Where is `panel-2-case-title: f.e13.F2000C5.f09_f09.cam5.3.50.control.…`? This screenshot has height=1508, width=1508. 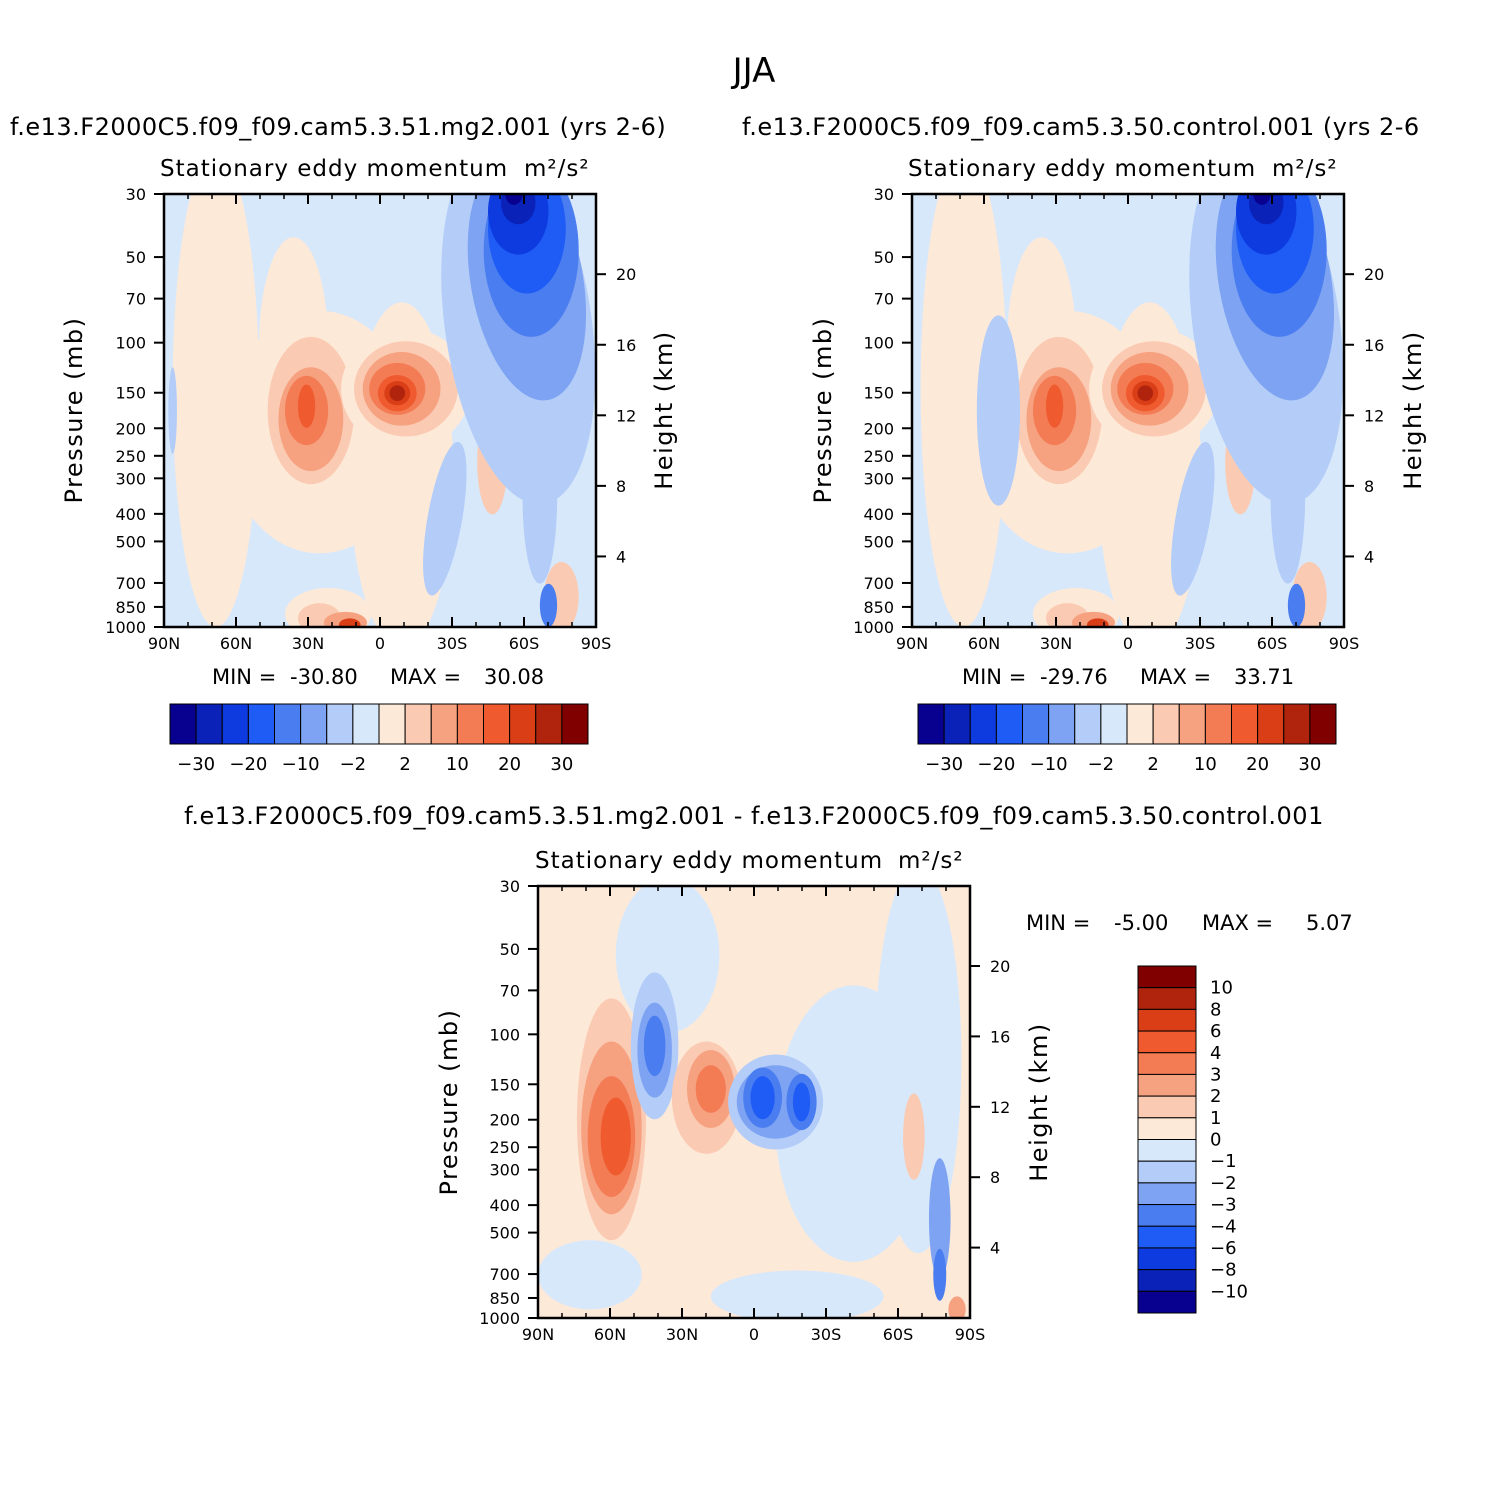 panel-2-case-title: f.e13.F2000C5.f09_f09.cam5.3.50.control.… is located at coordinates (1081, 127).